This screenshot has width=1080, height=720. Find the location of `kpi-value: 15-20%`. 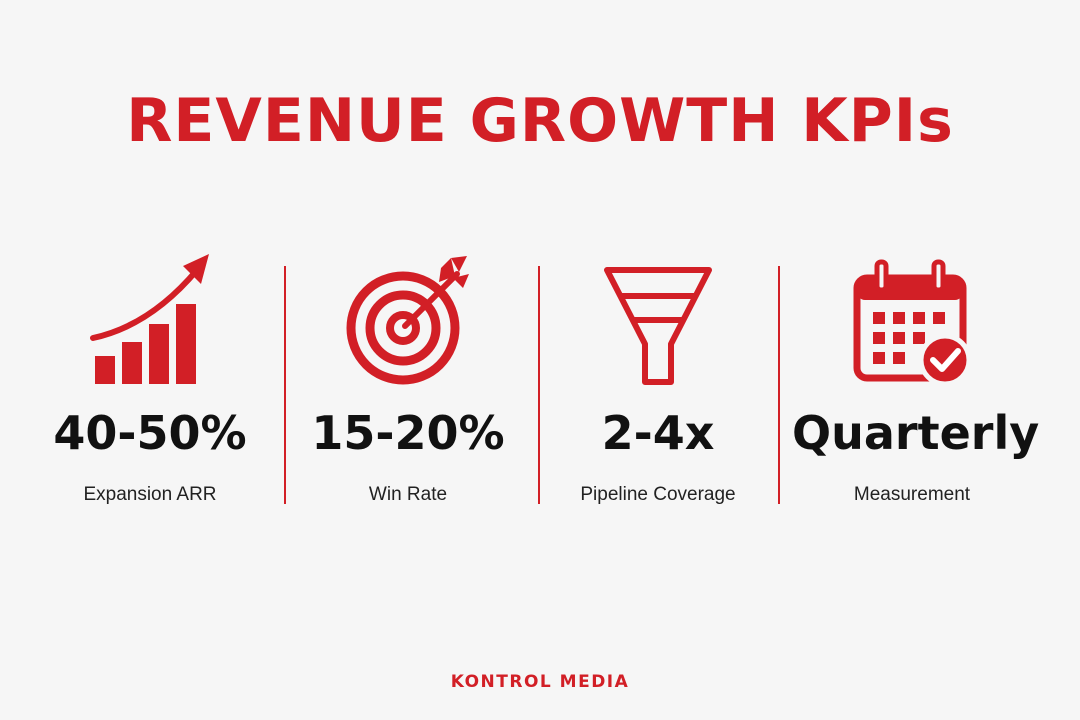

kpi-value: 15-20% is located at coordinates (408, 433).